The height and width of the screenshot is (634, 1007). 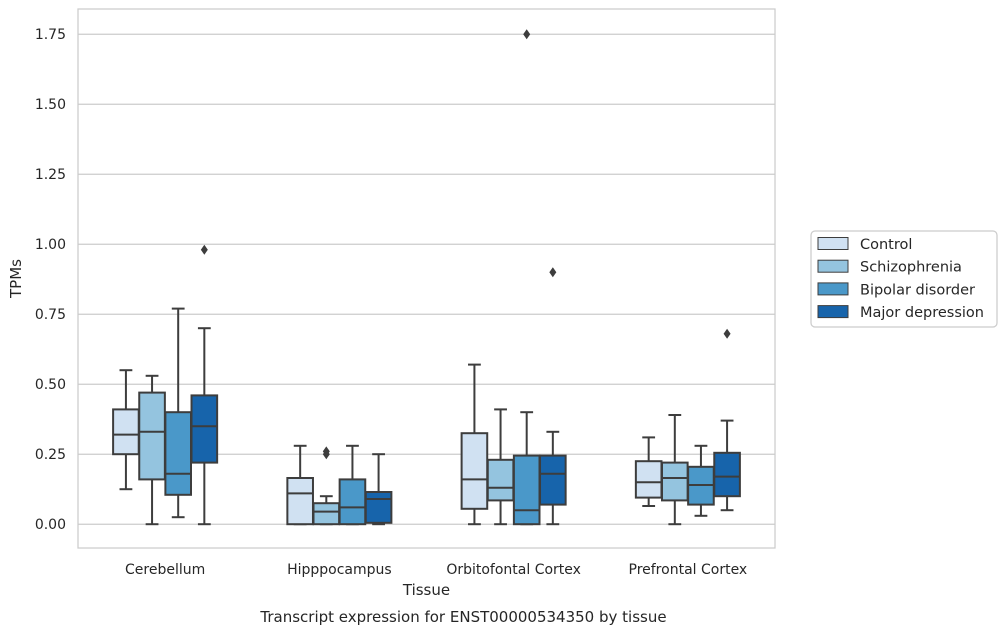 I want to click on y-tick-label: 1.00, so click(x=50, y=245).